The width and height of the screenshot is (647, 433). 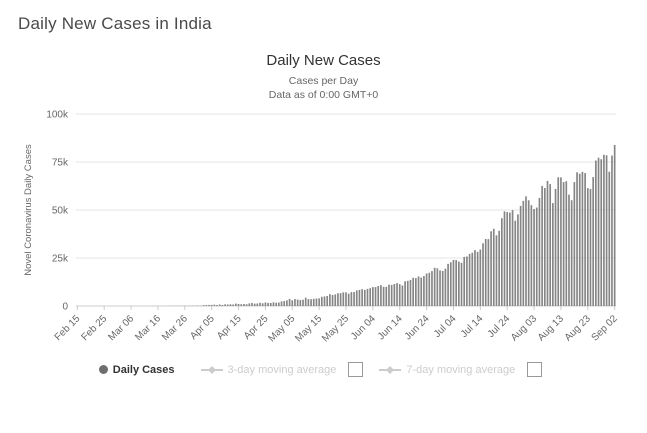 I want to click on x-tick-label: Apr 05, so click(x=202, y=327).